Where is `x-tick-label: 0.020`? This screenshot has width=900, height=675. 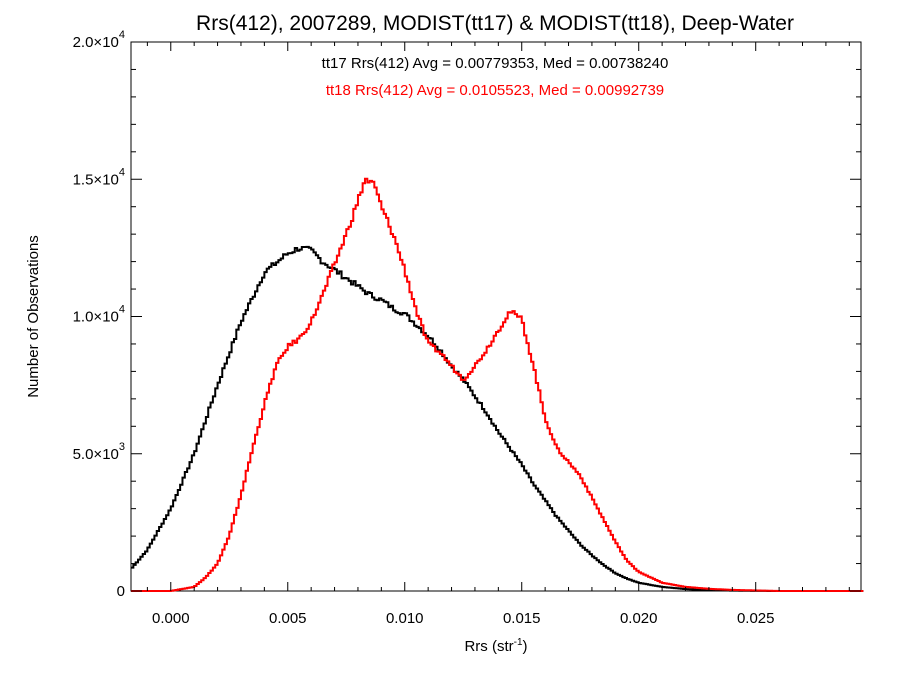 x-tick-label: 0.020 is located at coordinates (639, 618).